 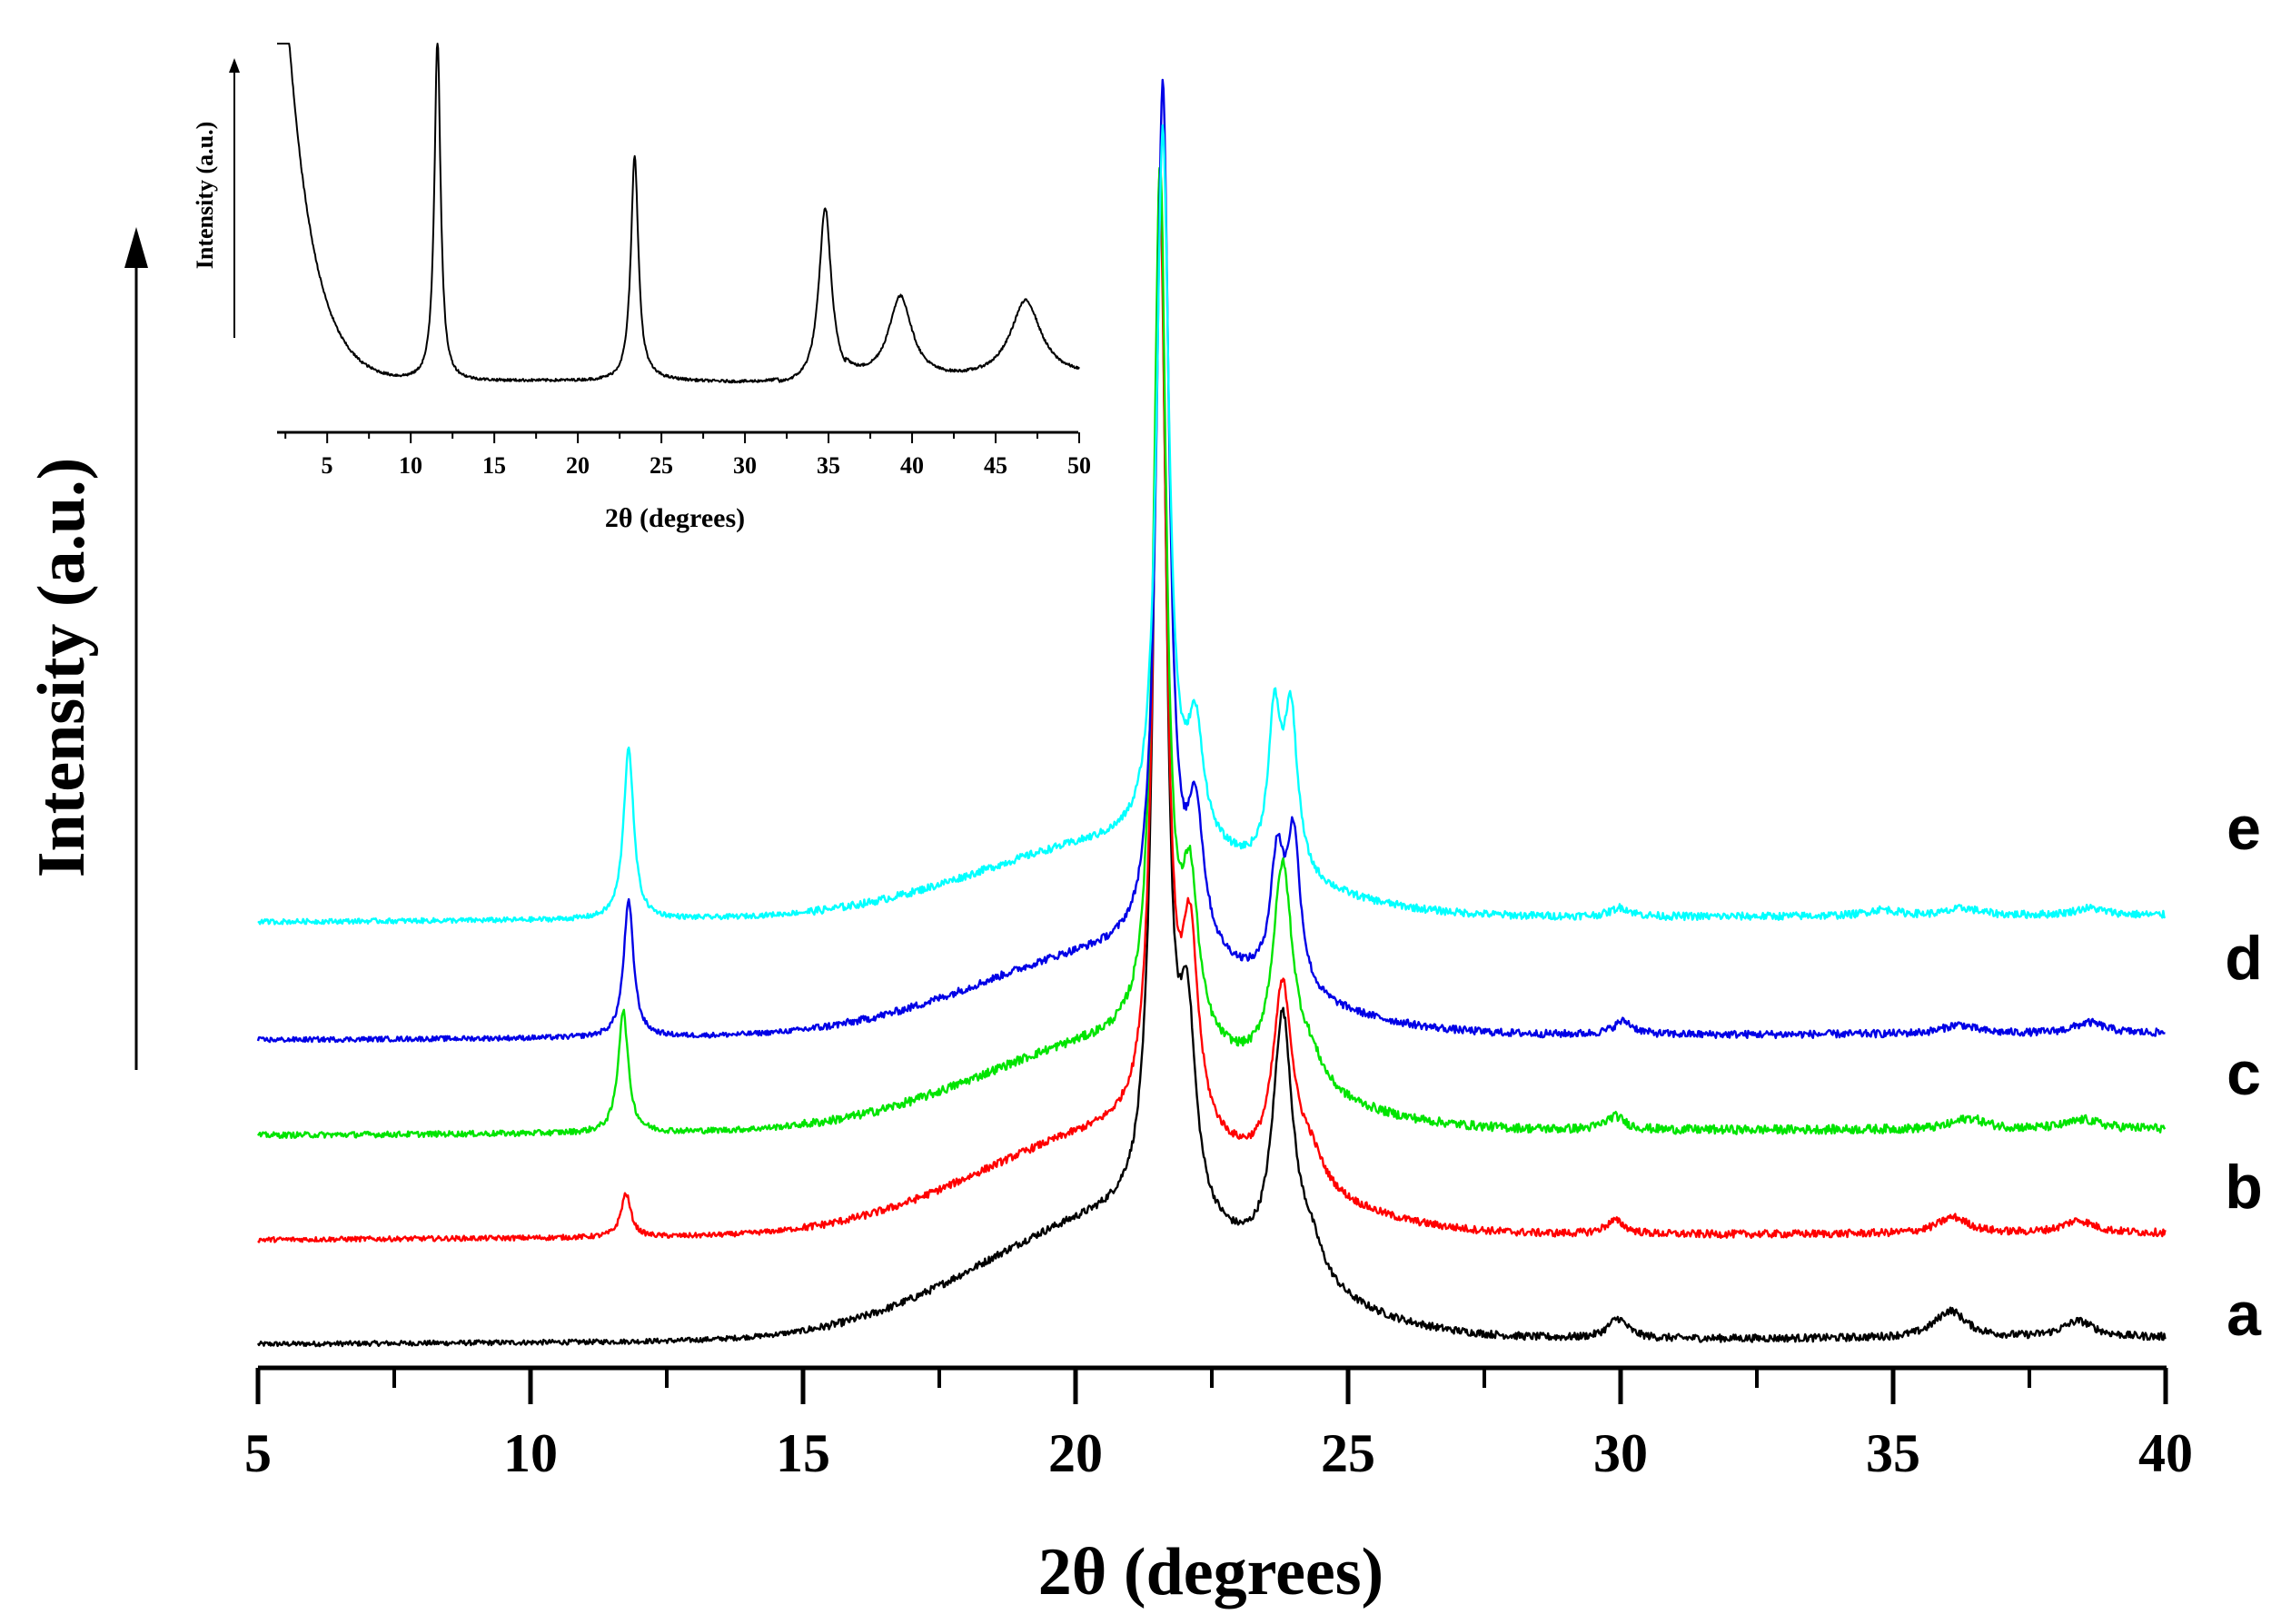 I want to click on inset-x-tick-label-20: 20, so click(x=578, y=465).